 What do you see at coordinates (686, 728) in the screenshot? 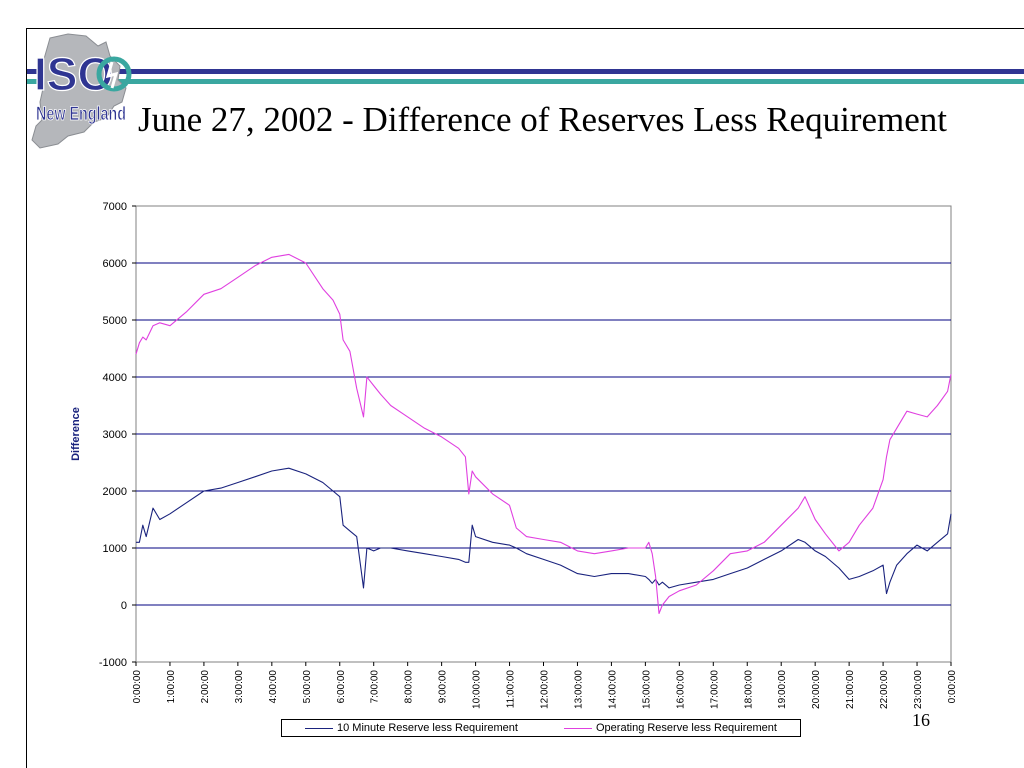
I see `legend-label-operating: Operating Reserve less Requirement` at bounding box center [686, 728].